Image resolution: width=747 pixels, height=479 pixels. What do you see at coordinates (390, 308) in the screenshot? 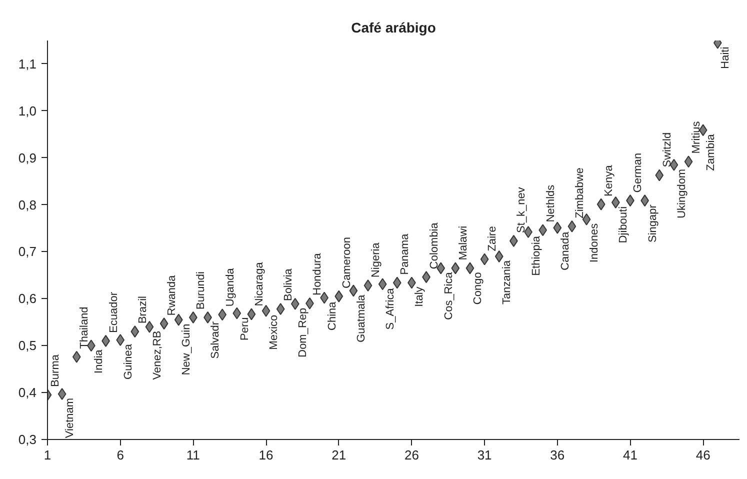
I see `data-label: S_Africa` at bounding box center [390, 308].